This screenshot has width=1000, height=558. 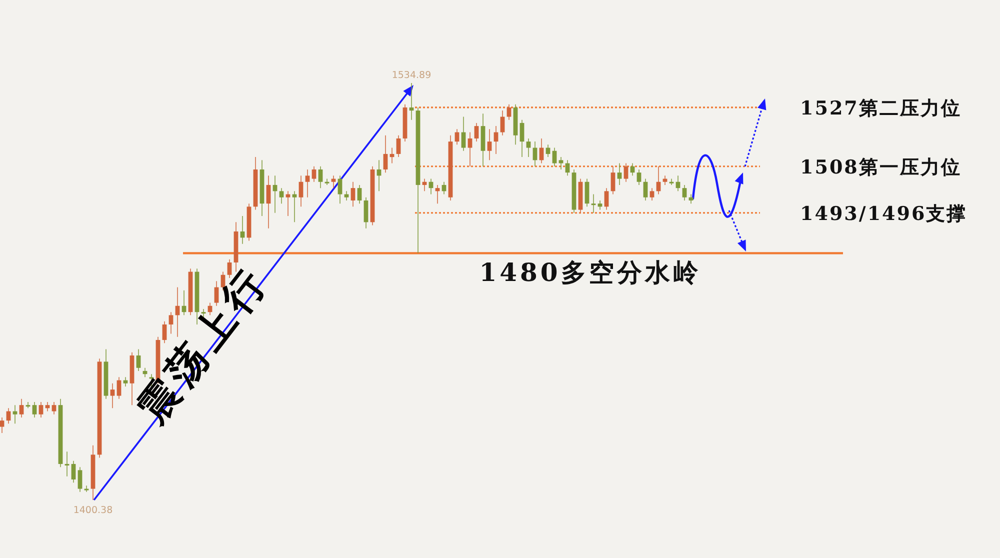 I want to click on ref-line-label: 1493/1496支撑, so click(x=884, y=213).